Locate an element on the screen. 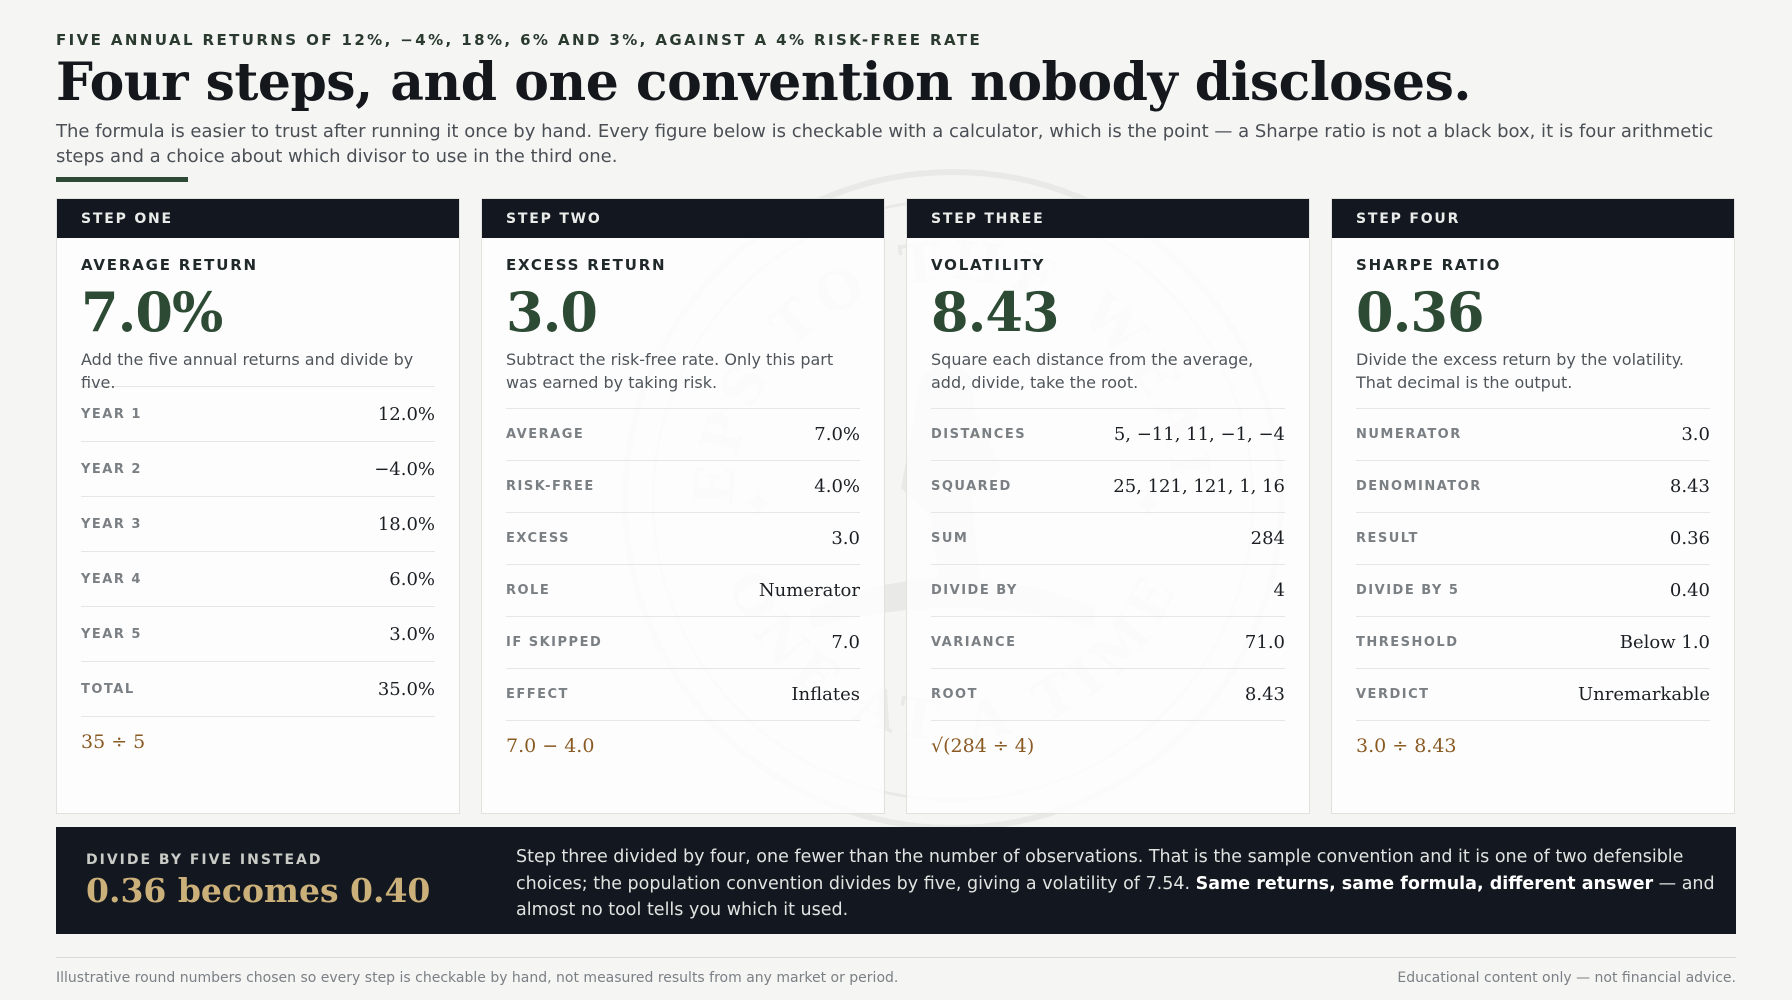 The width and height of the screenshot is (1792, 1000). table-row: DIVIDE BY 4 is located at coordinates (1108, 591).